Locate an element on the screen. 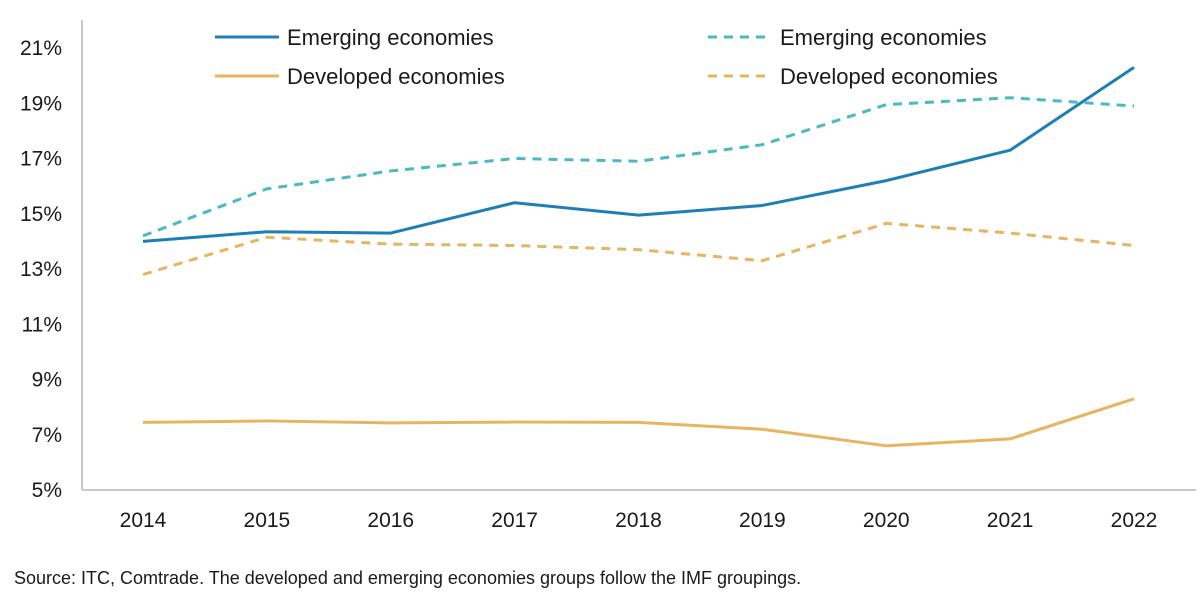  y-tick-label: 15% is located at coordinates (41, 214).